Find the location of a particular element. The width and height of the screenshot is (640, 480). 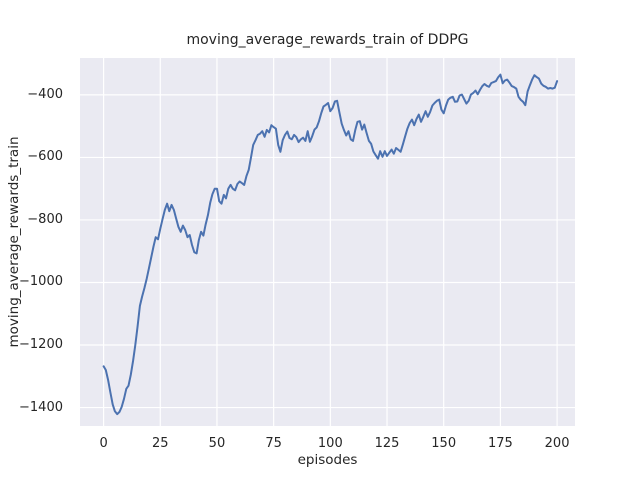

y-tick-label: −1000 is located at coordinates (41, 282).